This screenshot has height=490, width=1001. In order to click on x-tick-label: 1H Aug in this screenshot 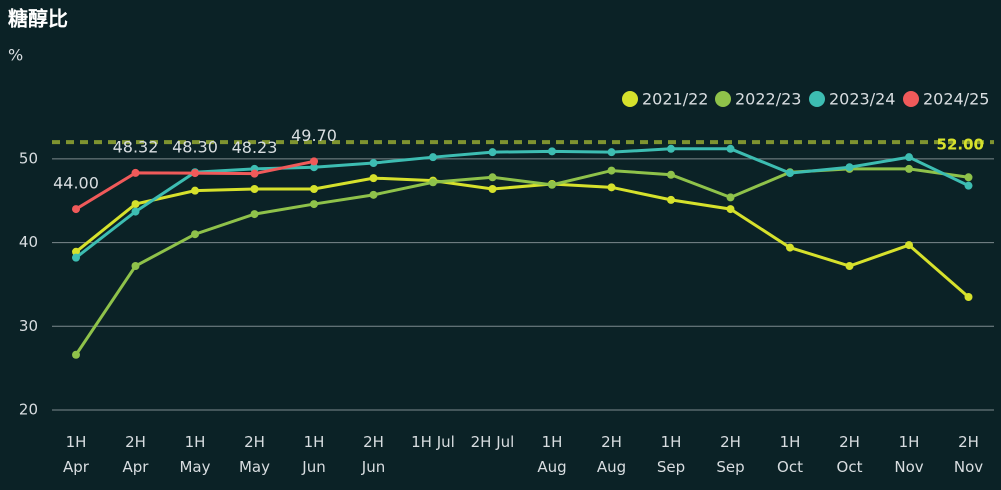, I will do `click(552, 454)`.